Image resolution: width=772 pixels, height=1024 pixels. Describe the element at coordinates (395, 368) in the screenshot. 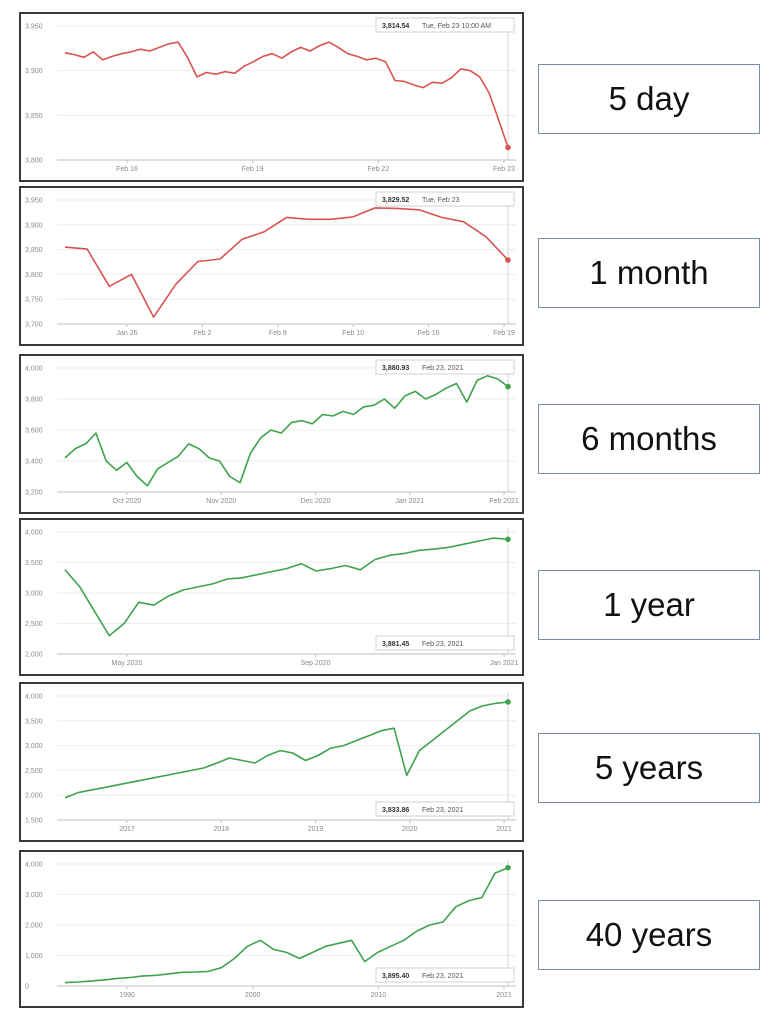

I see `tooltip-value: 3,880.93` at that location.